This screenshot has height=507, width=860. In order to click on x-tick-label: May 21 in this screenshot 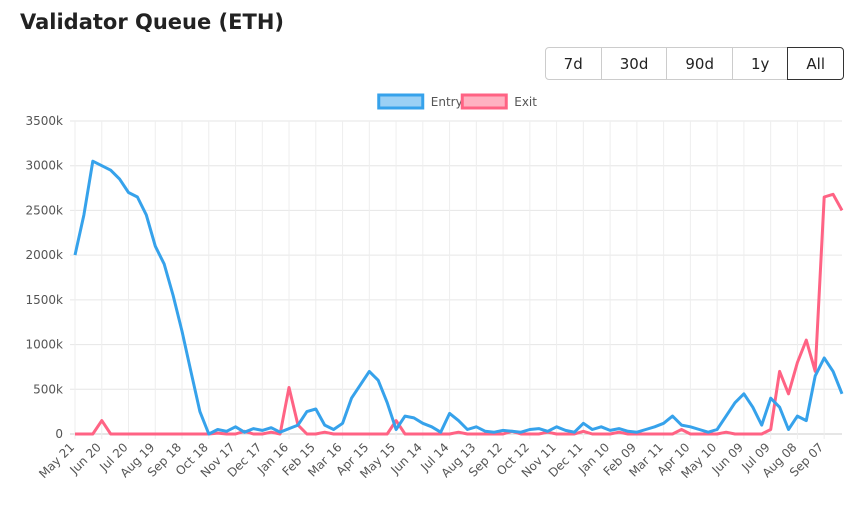, I will do `click(56, 460)`.